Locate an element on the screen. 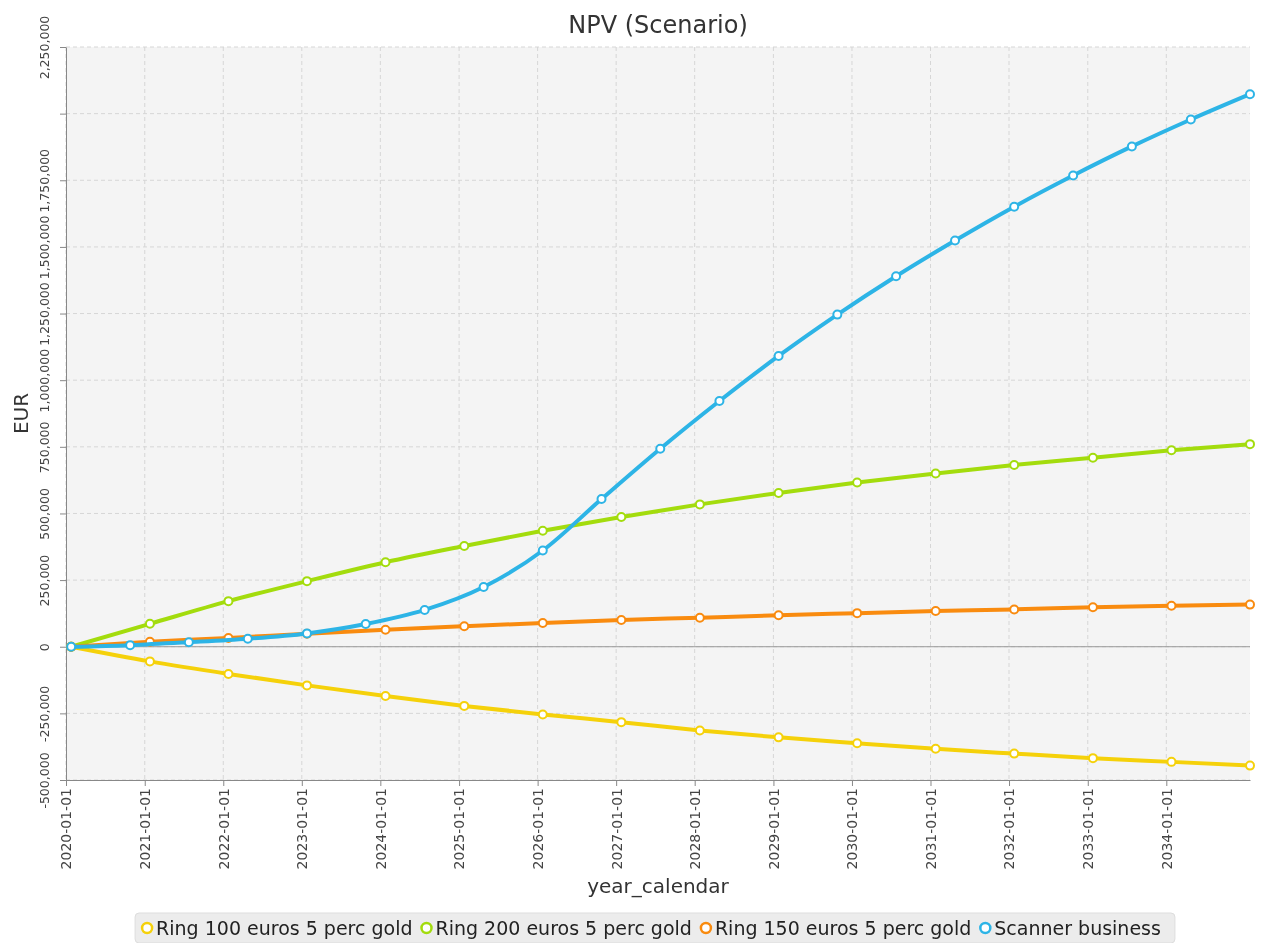 This screenshot has height=943, width=1268. x-tick-label: 2023-01-01 is located at coordinates (302, 829).